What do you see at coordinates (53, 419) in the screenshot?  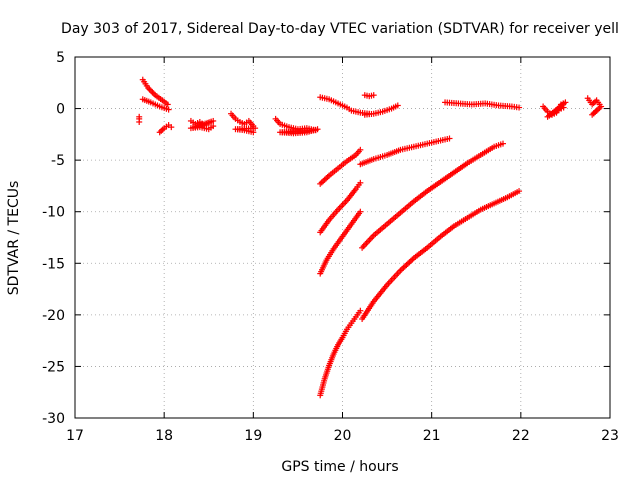 I see `y-tick-label: -30` at bounding box center [53, 419].